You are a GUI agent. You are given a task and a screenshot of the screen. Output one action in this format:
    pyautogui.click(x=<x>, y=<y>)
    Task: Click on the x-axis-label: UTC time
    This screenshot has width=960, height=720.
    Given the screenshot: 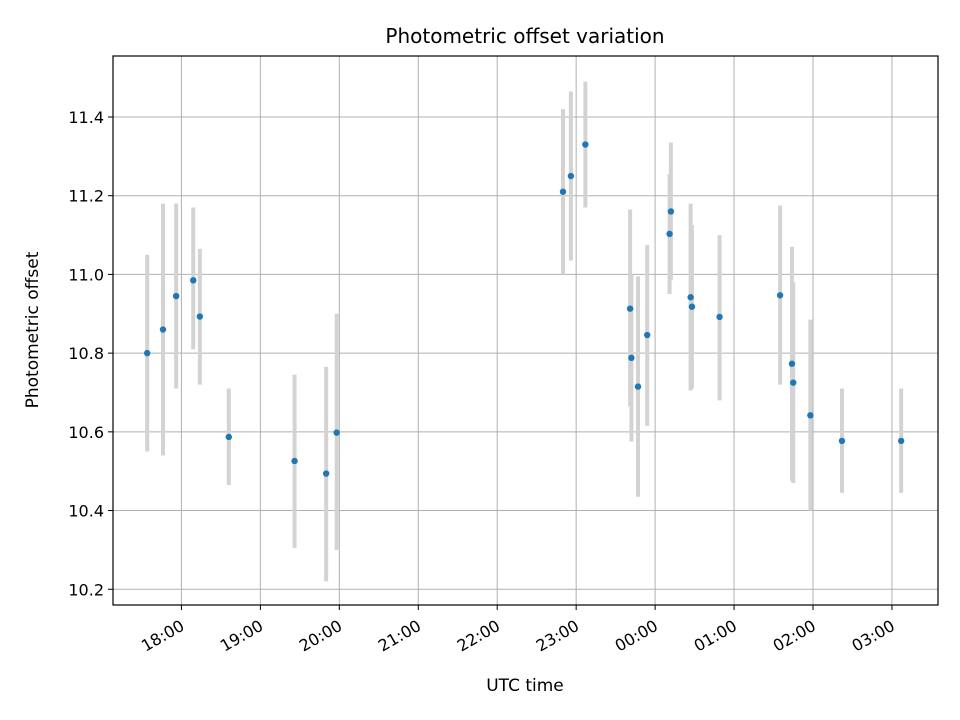 What is the action you would take?
    pyautogui.click(x=525, y=686)
    